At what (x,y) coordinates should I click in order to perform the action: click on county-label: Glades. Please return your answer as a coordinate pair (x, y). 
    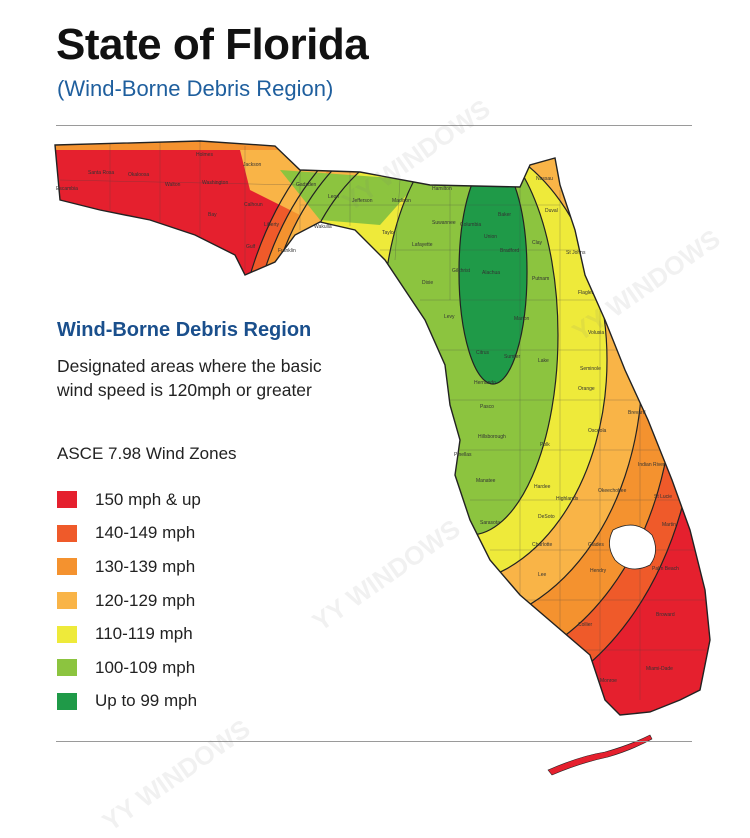
    Looking at the image, I should click on (596, 545).